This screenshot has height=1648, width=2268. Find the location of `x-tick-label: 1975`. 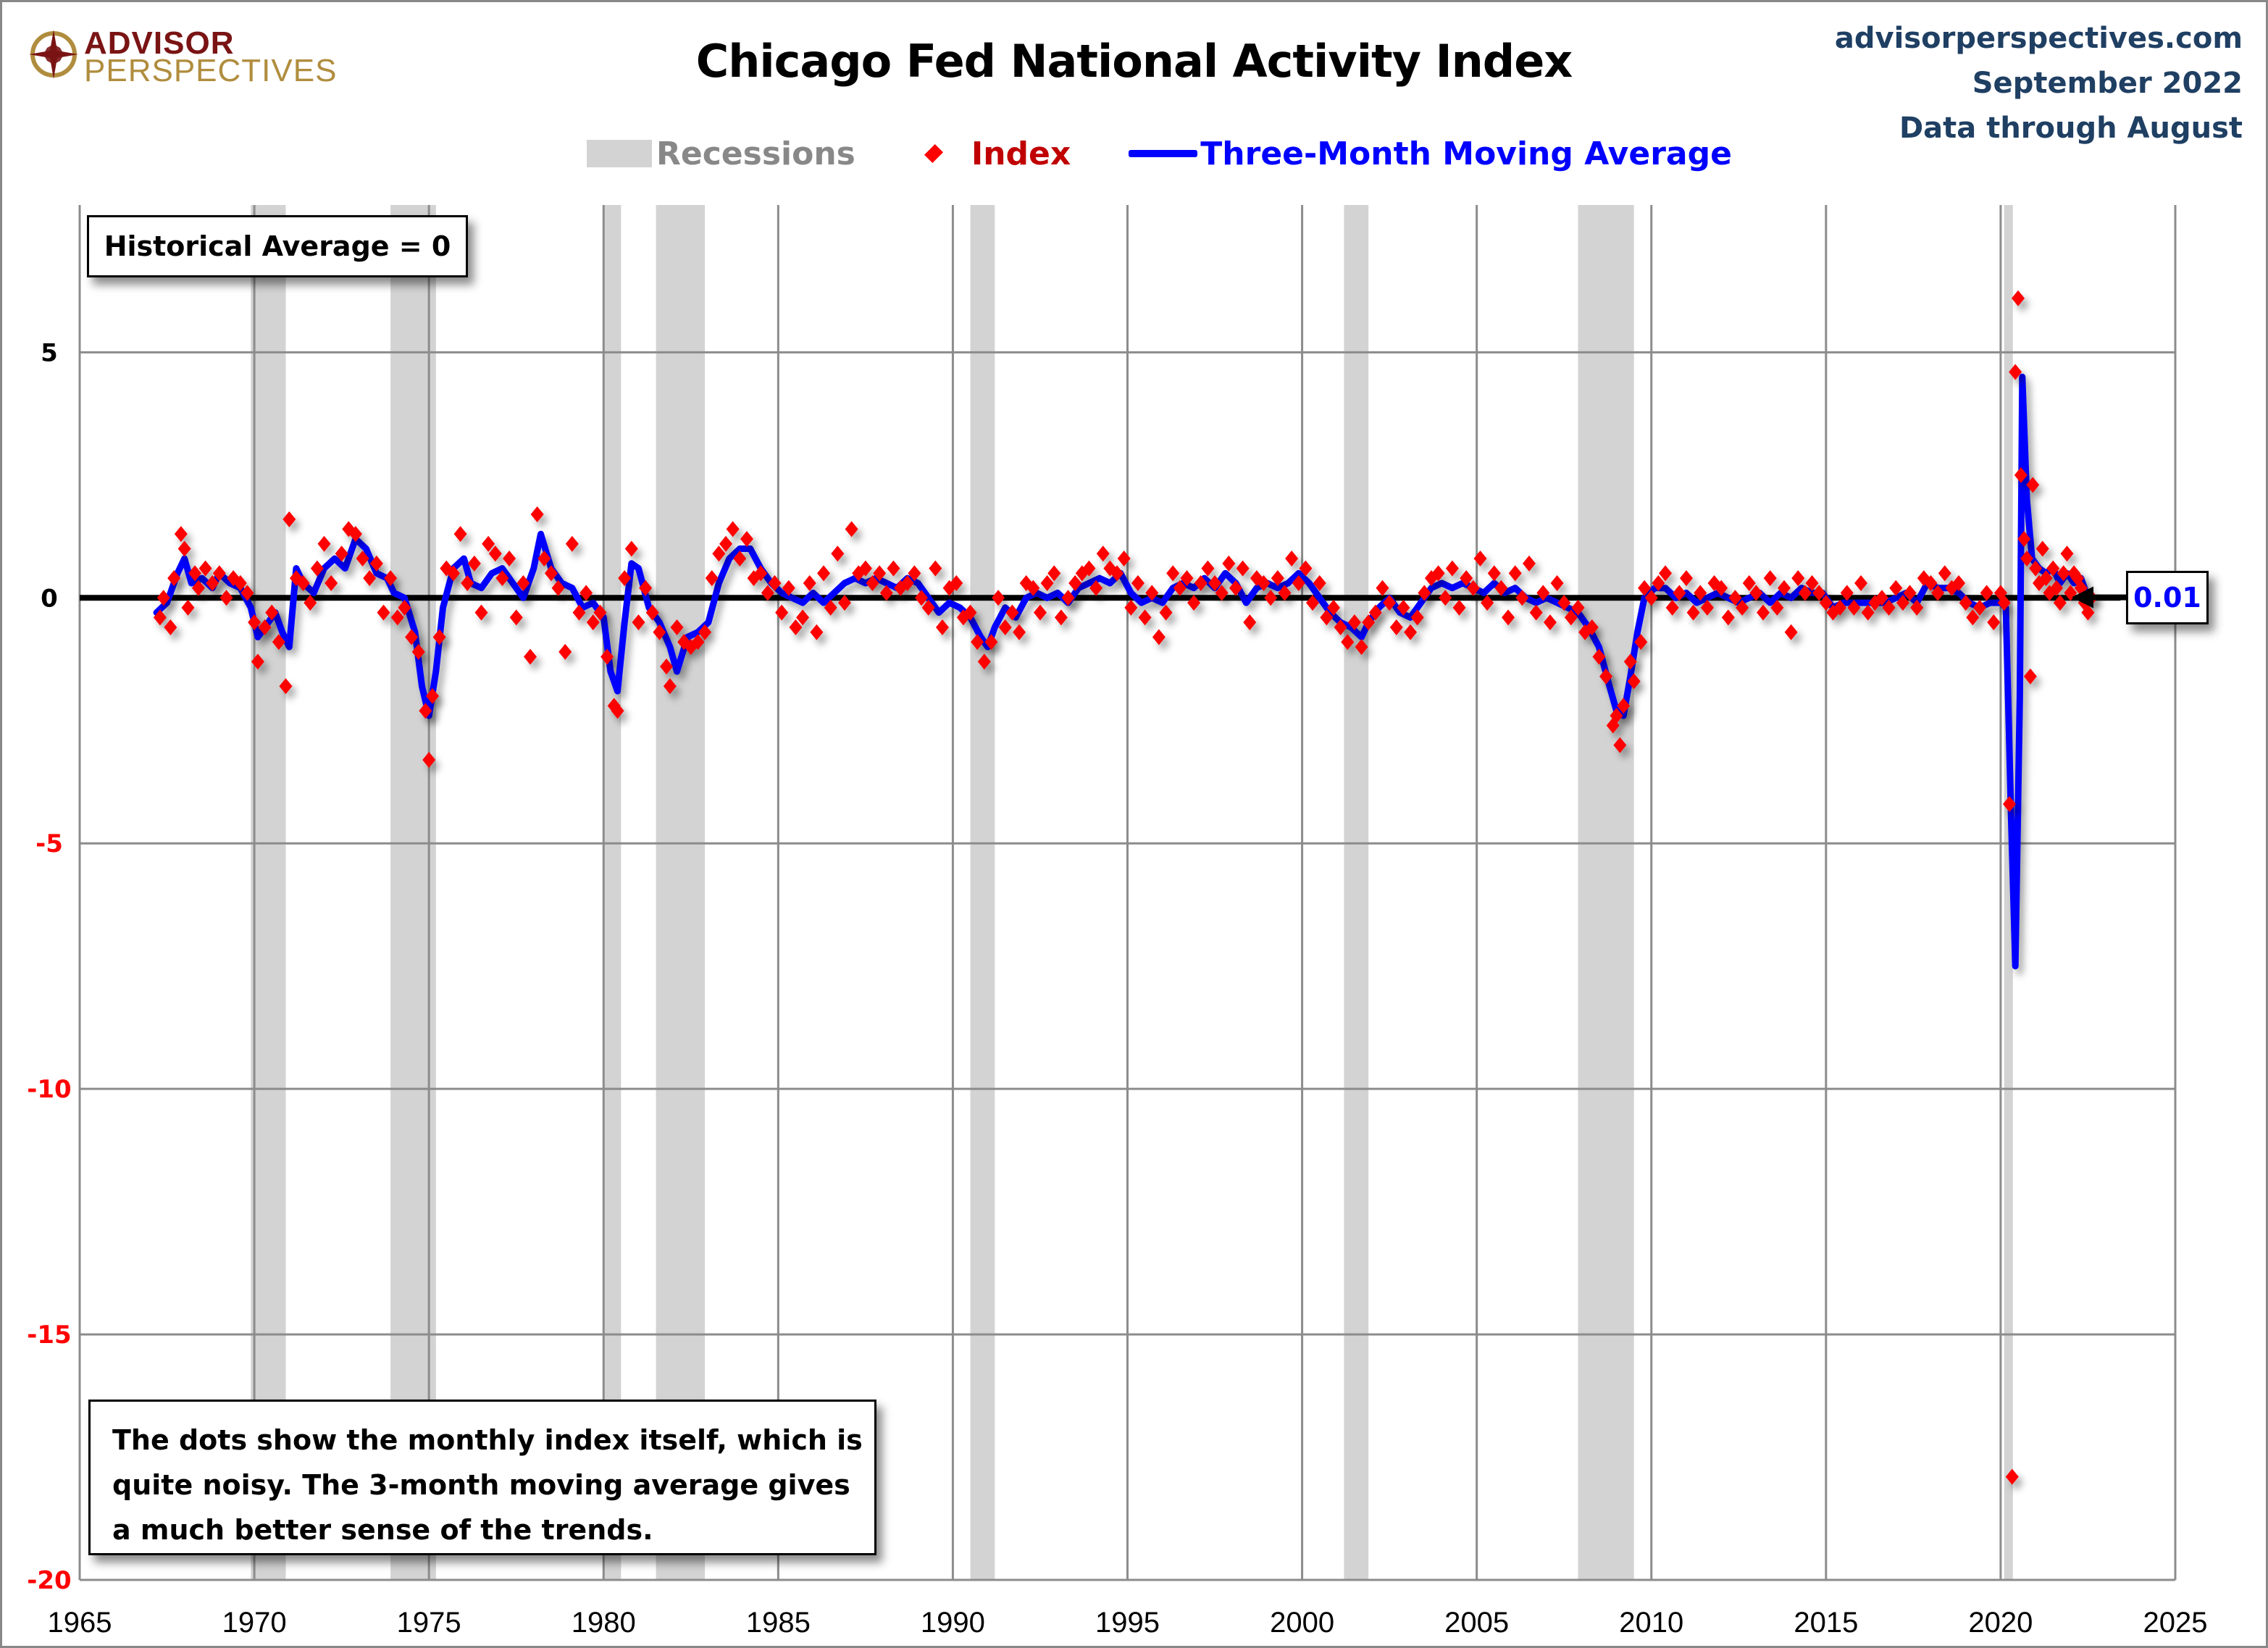

x-tick-label: 1975 is located at coordinates (429, 1623).